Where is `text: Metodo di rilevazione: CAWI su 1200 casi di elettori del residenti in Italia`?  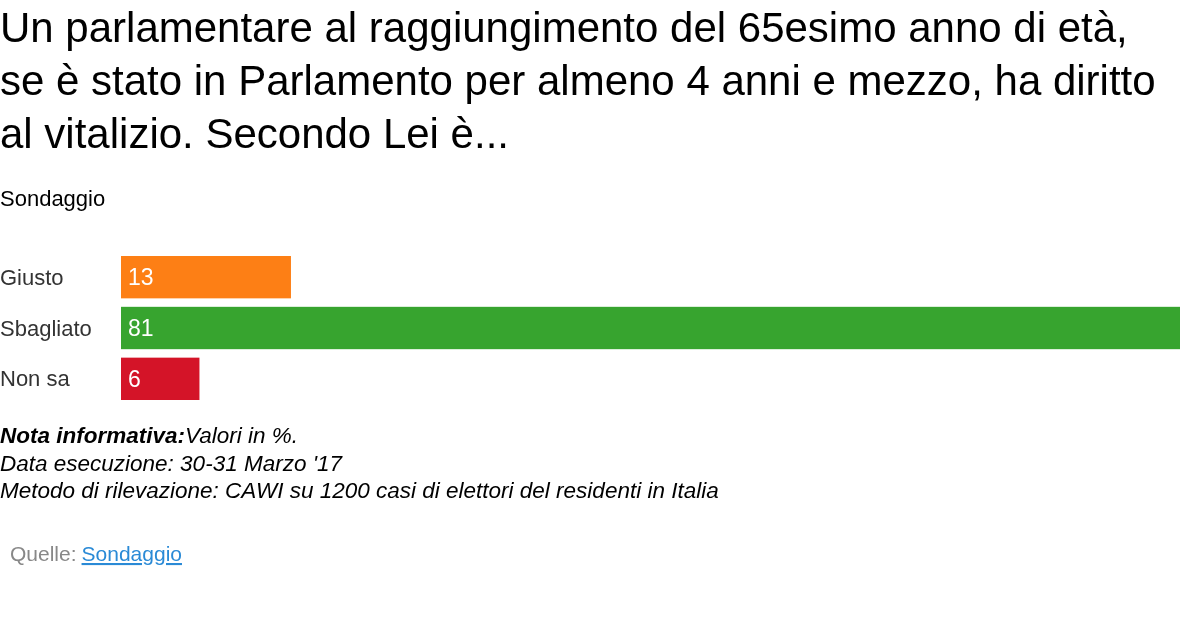 text: Metodo di rilevazione: CAWI su 1200 casi di elettori del residenti in Italia is located at coordinates (359, 490).